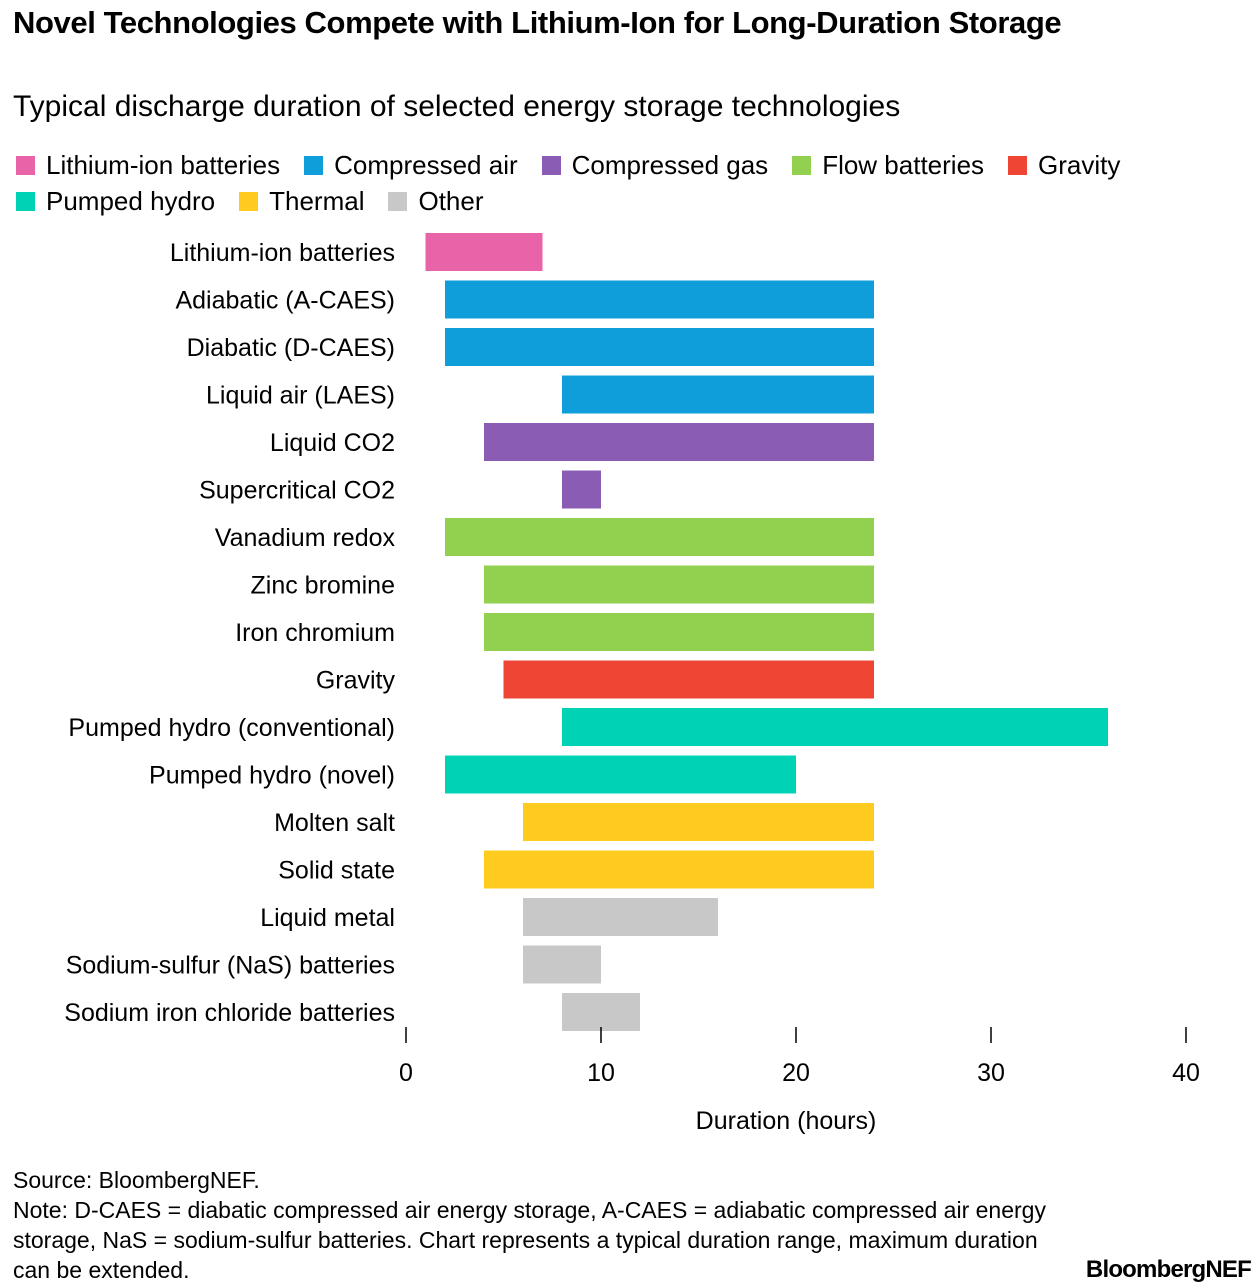  I want to click on legend-item: Compressed gas, so click(655, 165).